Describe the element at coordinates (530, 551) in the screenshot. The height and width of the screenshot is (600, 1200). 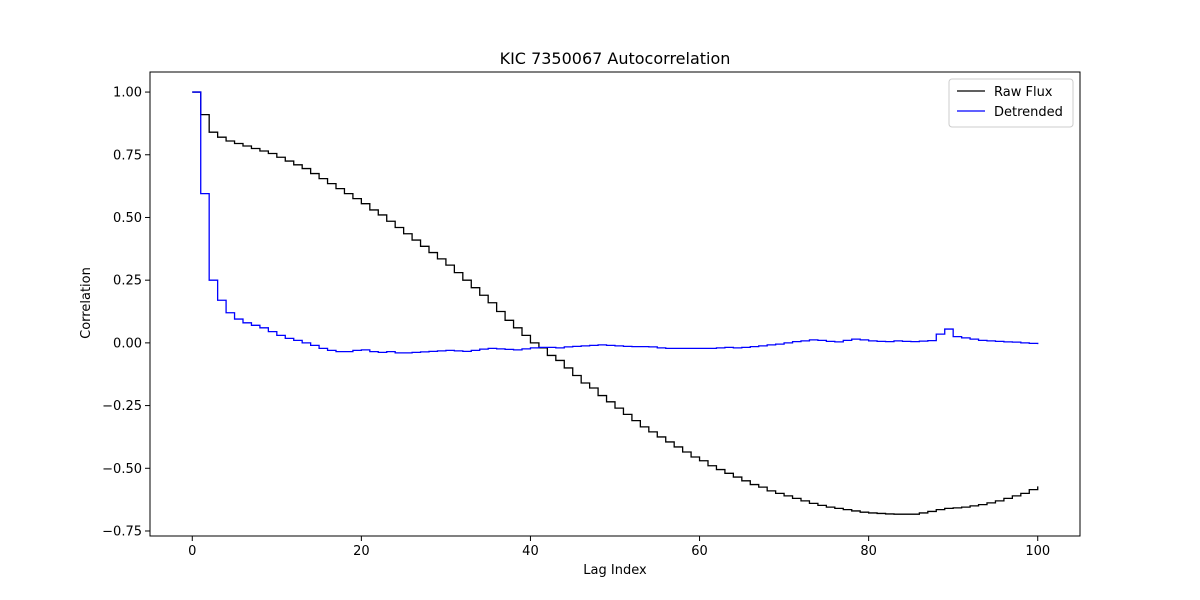
I see `x-tick-label: 40` at that location.